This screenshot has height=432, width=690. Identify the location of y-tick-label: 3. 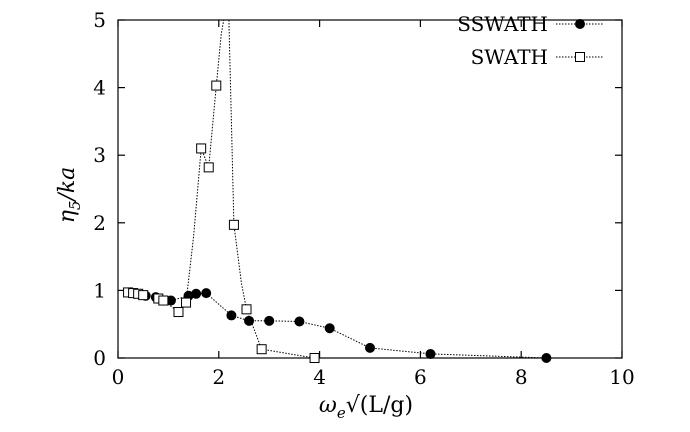
(99, 155).